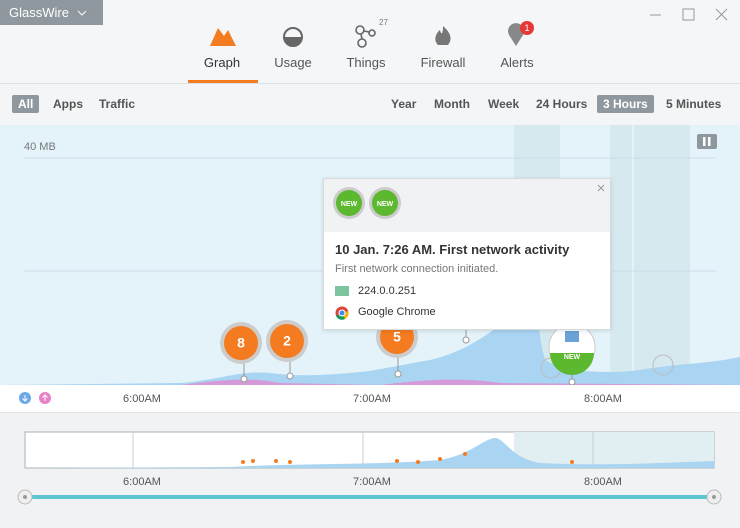 The width and height of the screenshot is (740, 528). I want to click on filter-button: Traffic, so click(117, 104).